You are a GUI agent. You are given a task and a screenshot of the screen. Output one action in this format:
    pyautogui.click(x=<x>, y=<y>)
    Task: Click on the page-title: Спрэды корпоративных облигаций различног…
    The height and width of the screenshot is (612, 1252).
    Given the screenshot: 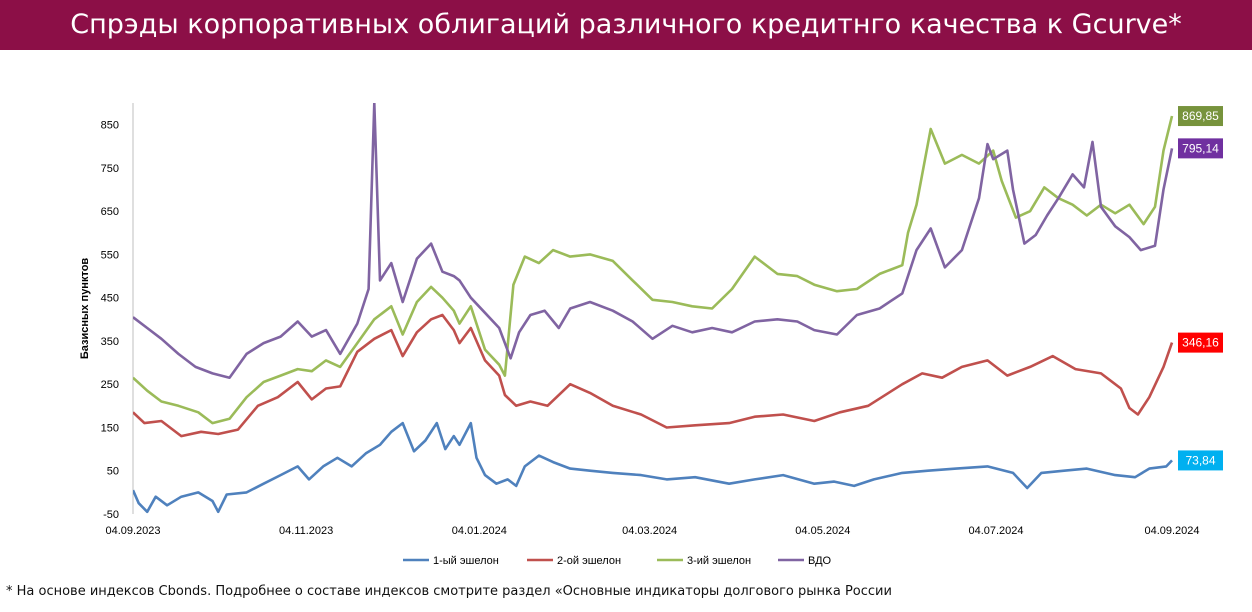 What is the action you would take?
    pyautogui.click(x=626, y=25)
    